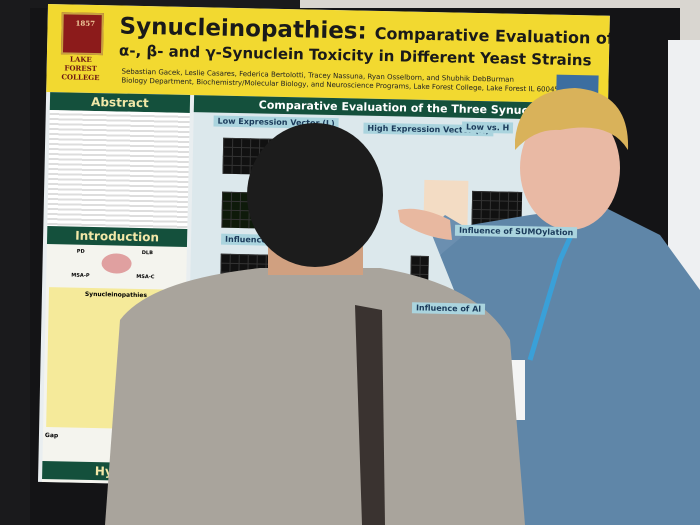 Image resolution: width=700 pixels, height=525 pixels. I want to click on visitor-hair, so click(315, 195).